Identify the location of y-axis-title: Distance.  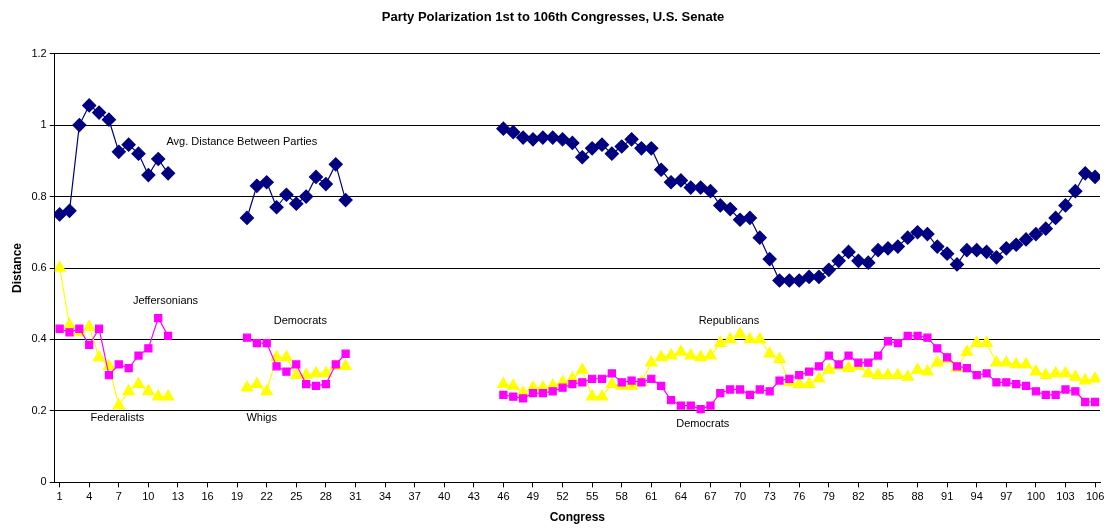
(16, 268).